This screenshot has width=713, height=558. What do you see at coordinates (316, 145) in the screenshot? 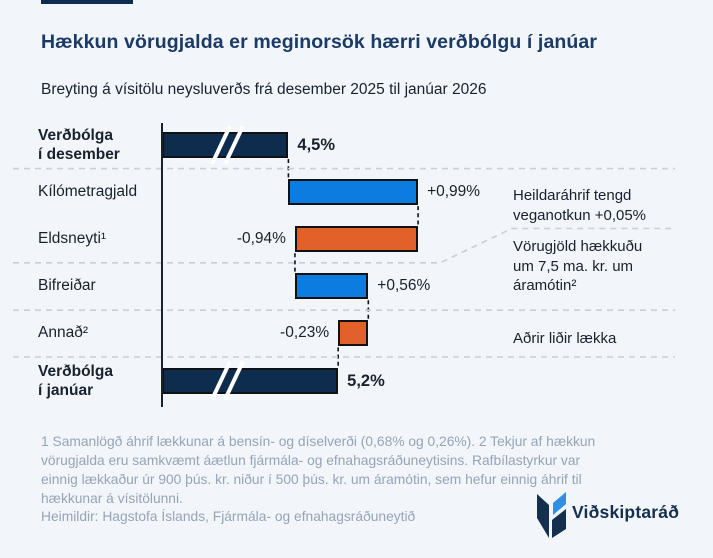
I see `value-label: 4,5%` at bounding box center [316, 145].